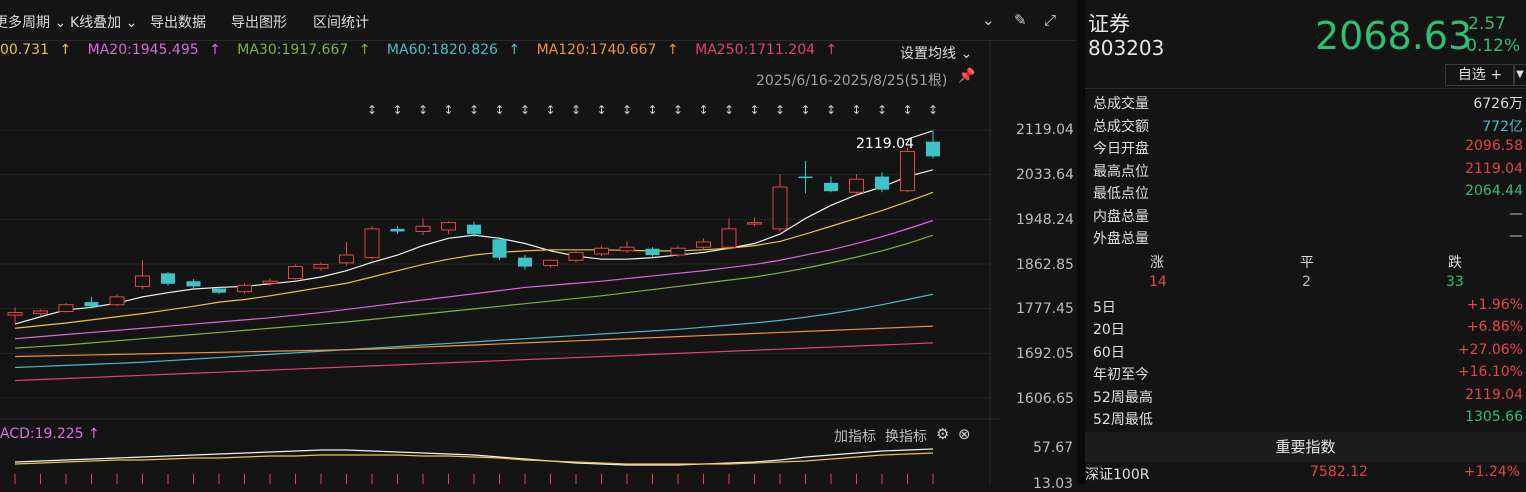 The width and height of the screenshot is (1526, 492). What do you see at coordinates (1308, 104) in the screenshot?
I see `stat-row: 总成交量 6726万` at bounding box center [1308, 104].